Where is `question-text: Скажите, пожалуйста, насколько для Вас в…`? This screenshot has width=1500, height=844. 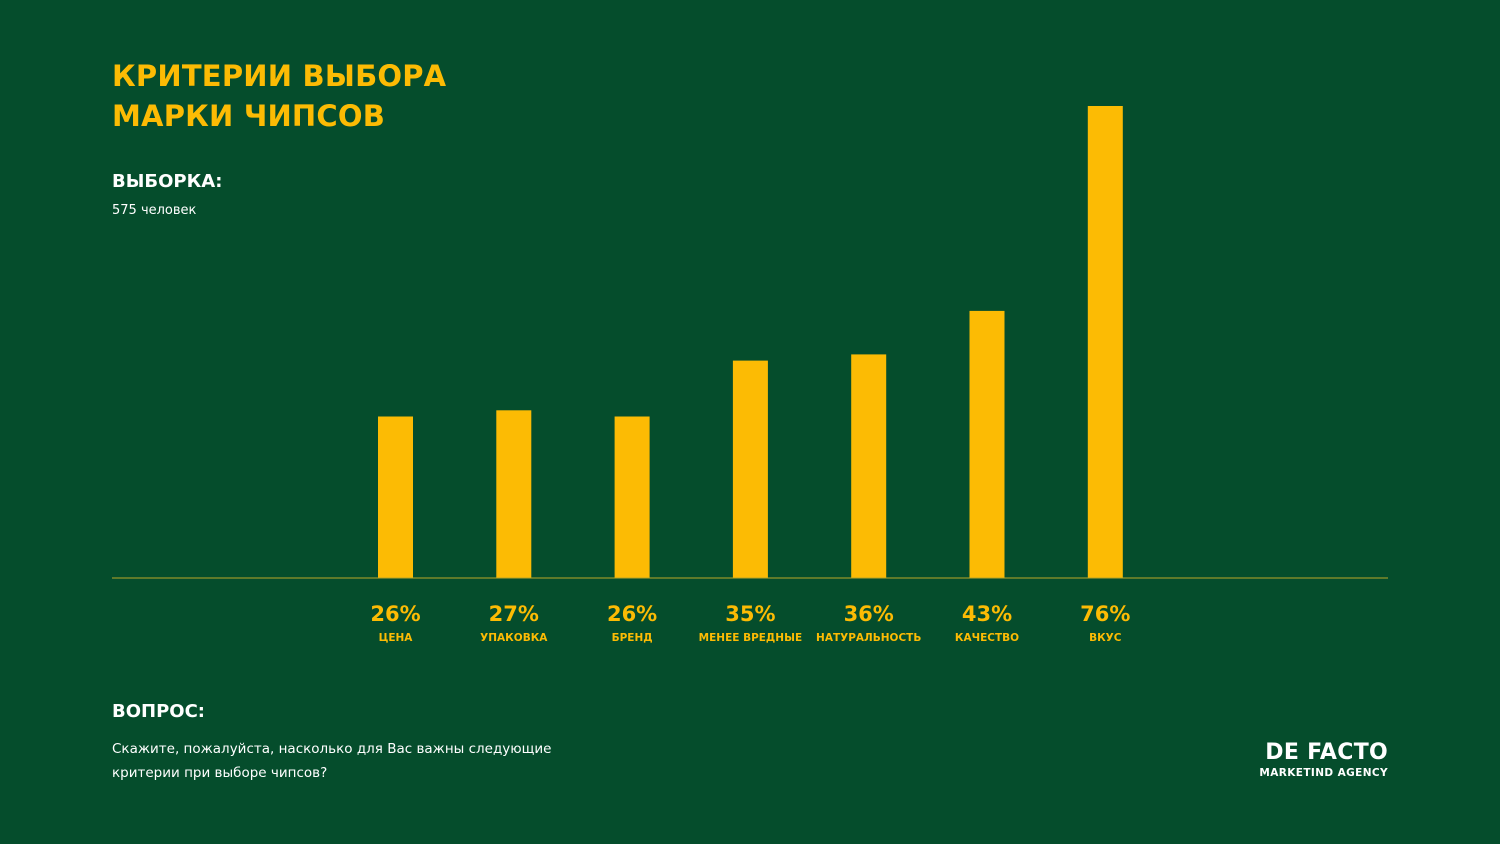 question-text: Скажите, пожалуйста, насколько для Вас в… is located at coordinates (352, 761).